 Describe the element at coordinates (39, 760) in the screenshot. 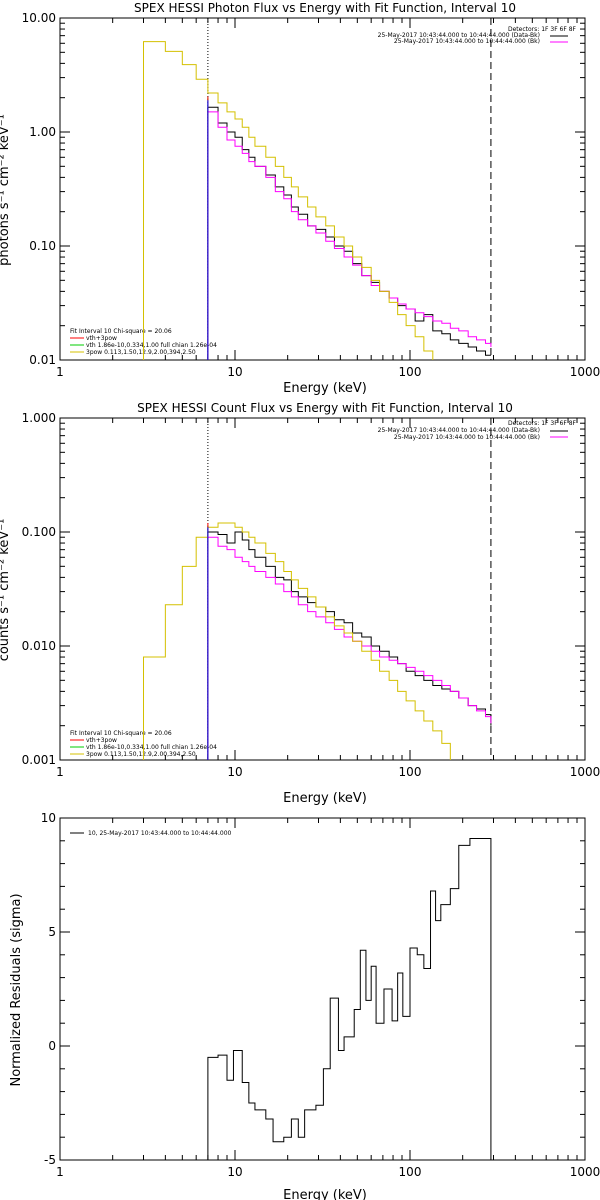

I see `y-tick-label: 0.001` at that location.